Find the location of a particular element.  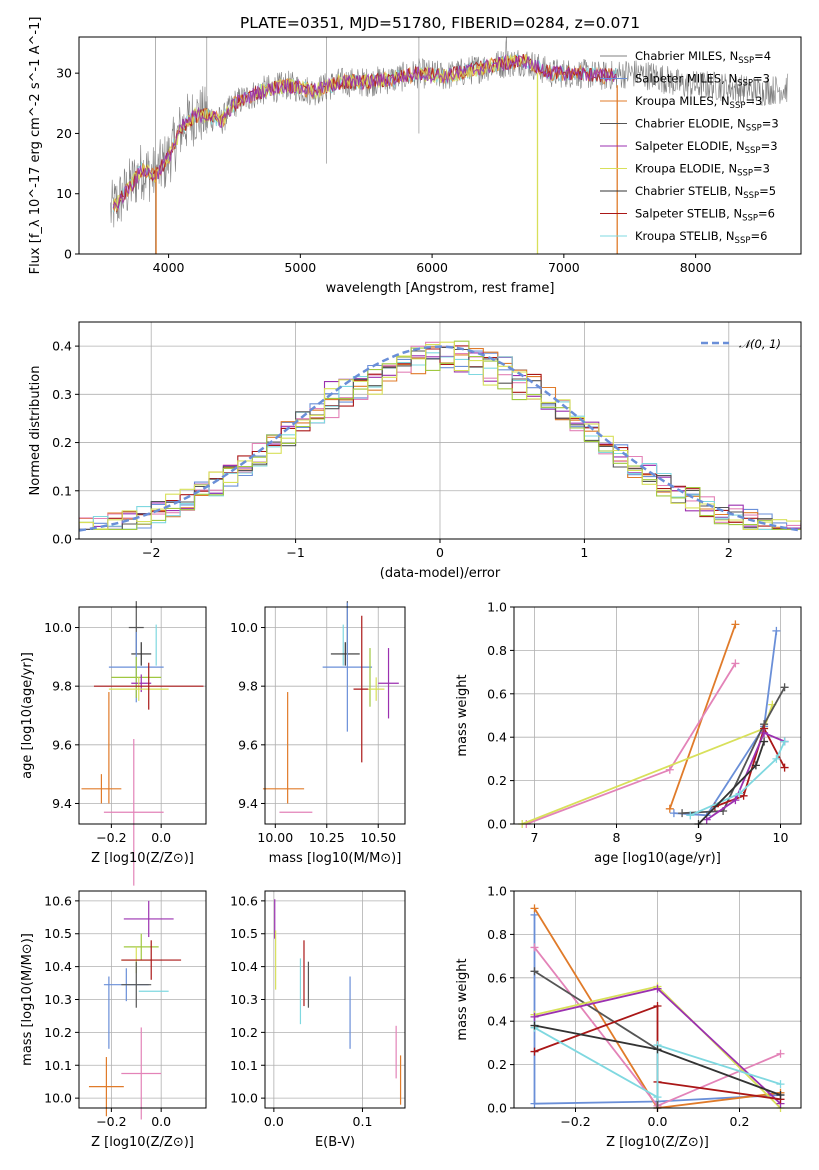

x-tick-label: 6000 is located at coordinates (432, 267).